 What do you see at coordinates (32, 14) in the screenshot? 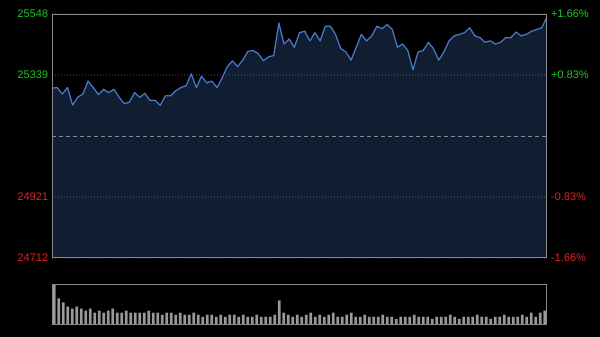
I see `y-tick-label: 25548` at bounding box center [32, 14].